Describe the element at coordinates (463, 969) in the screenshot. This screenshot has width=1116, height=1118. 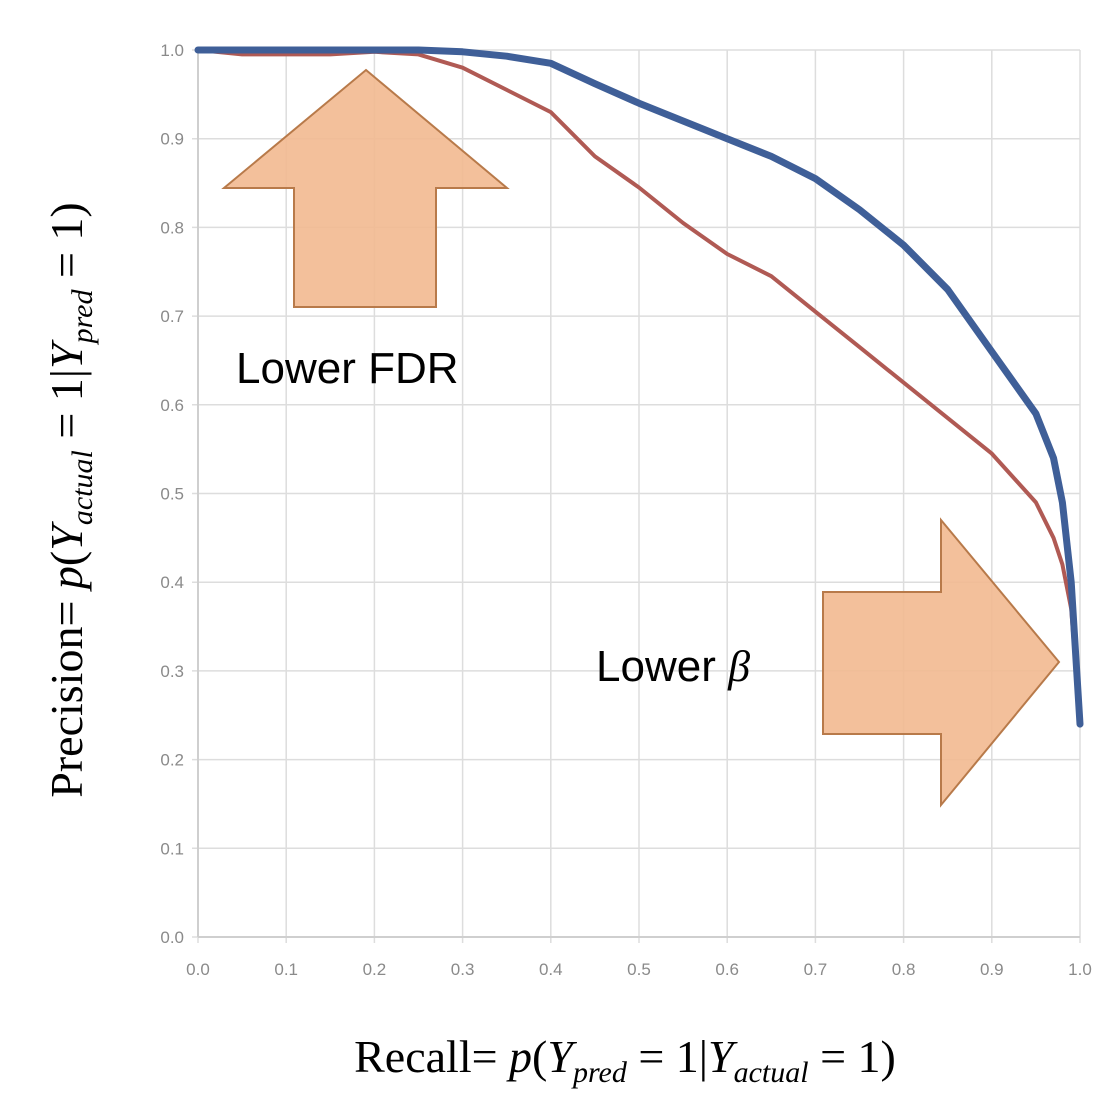
I see `x-tick-label: 0.3` at that location.